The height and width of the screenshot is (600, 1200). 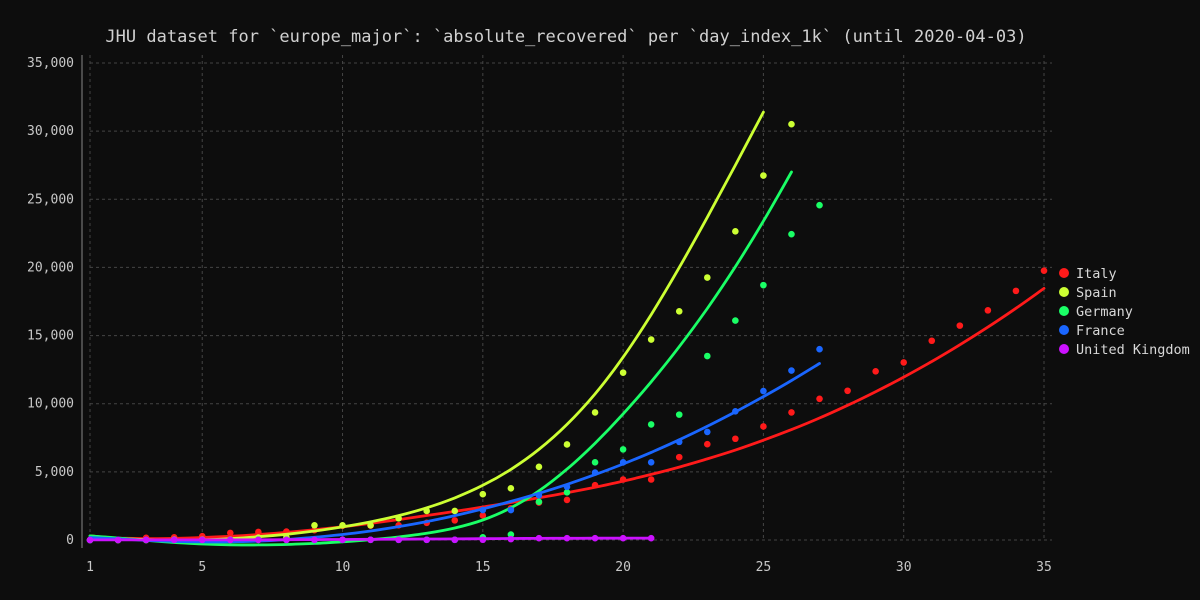 What do you see at coordinates (1133, 350) in the screenshot?
I see `legend-label: United Kingdom` at bounding box center [1133, 350].